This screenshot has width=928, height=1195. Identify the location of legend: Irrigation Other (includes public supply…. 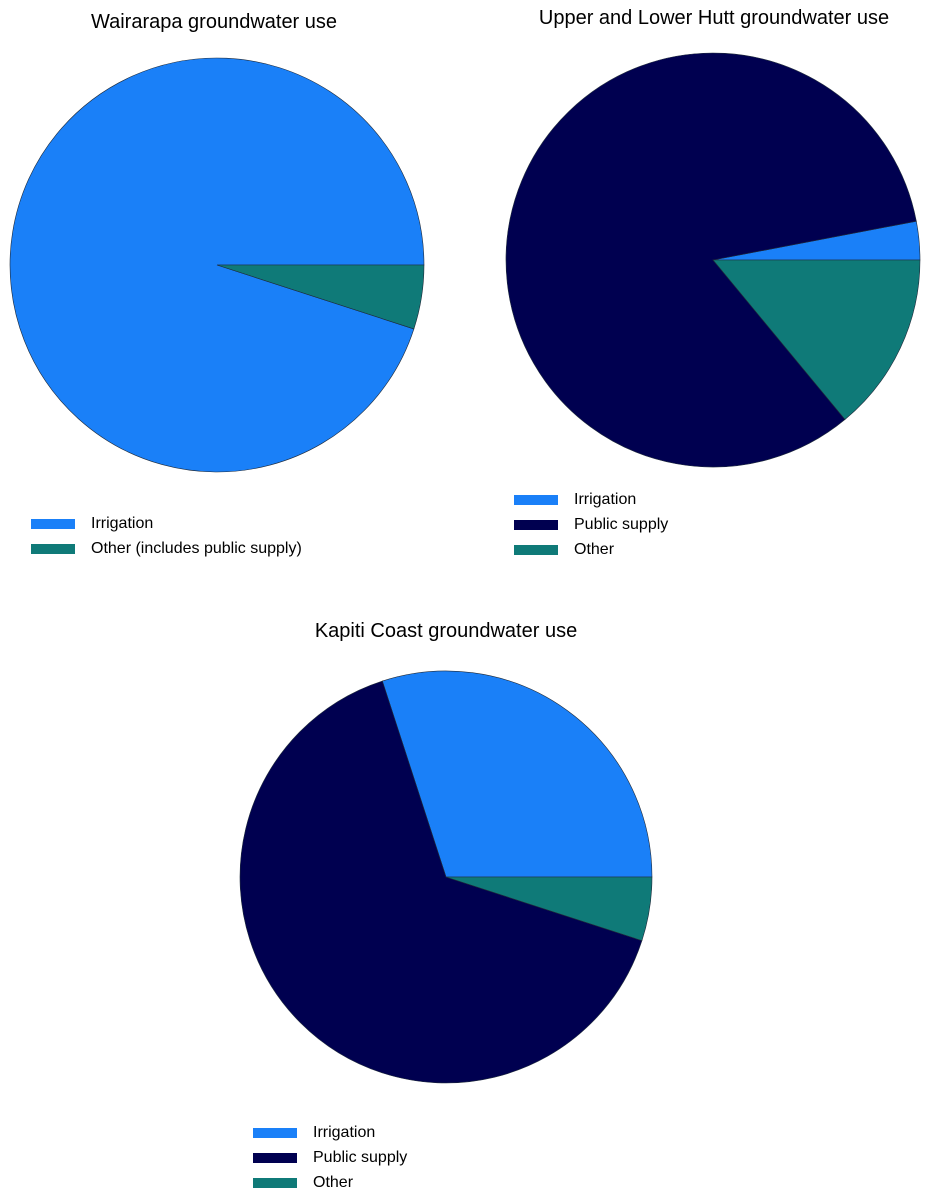
(166, 536).